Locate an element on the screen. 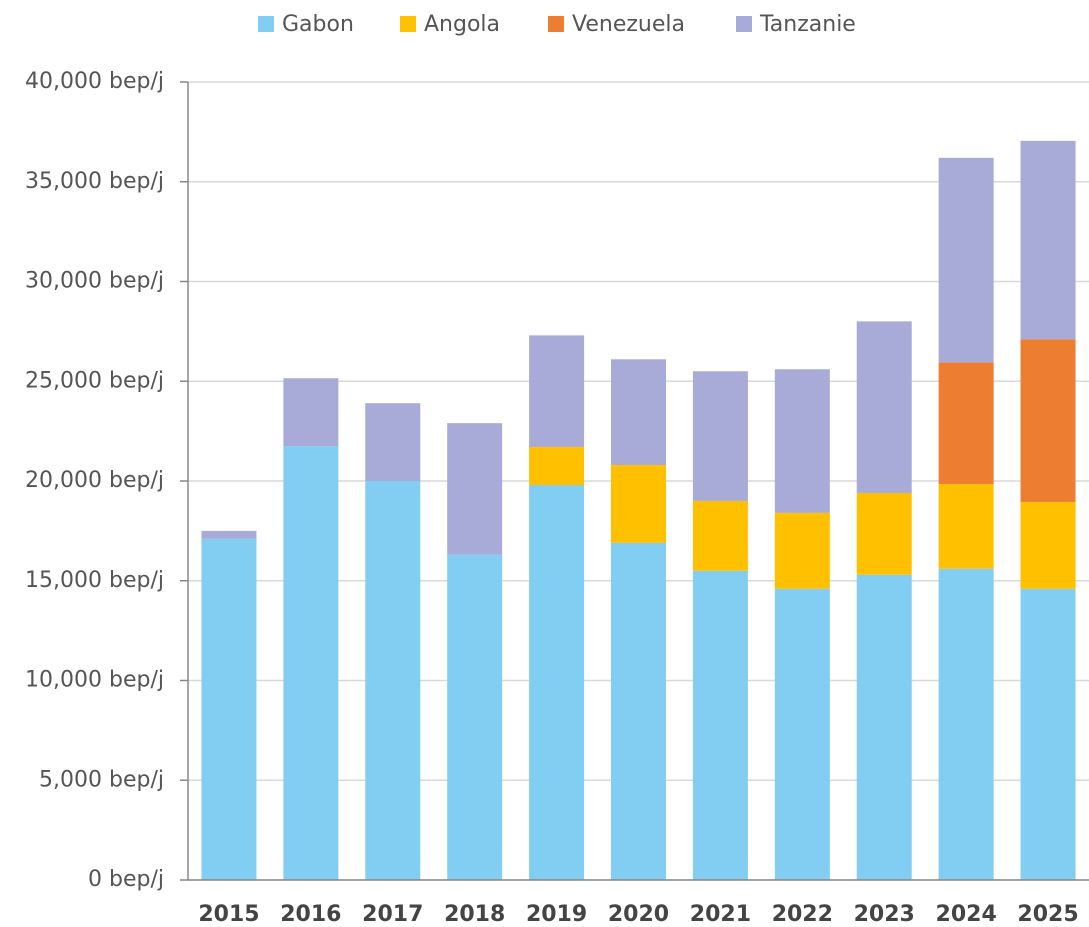  y-tick-label: 30,000 bep/j is located at coordinates (94, 281).